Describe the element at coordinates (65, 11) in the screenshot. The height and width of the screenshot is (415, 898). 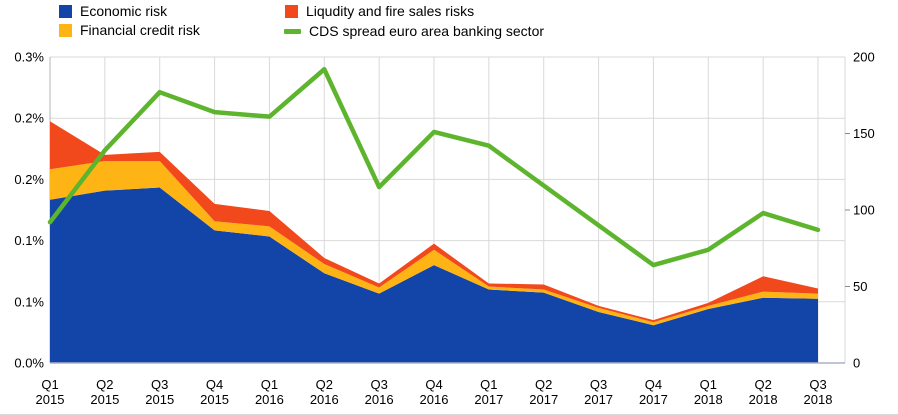
I see `economic-risk-swatch-icon` at that location.